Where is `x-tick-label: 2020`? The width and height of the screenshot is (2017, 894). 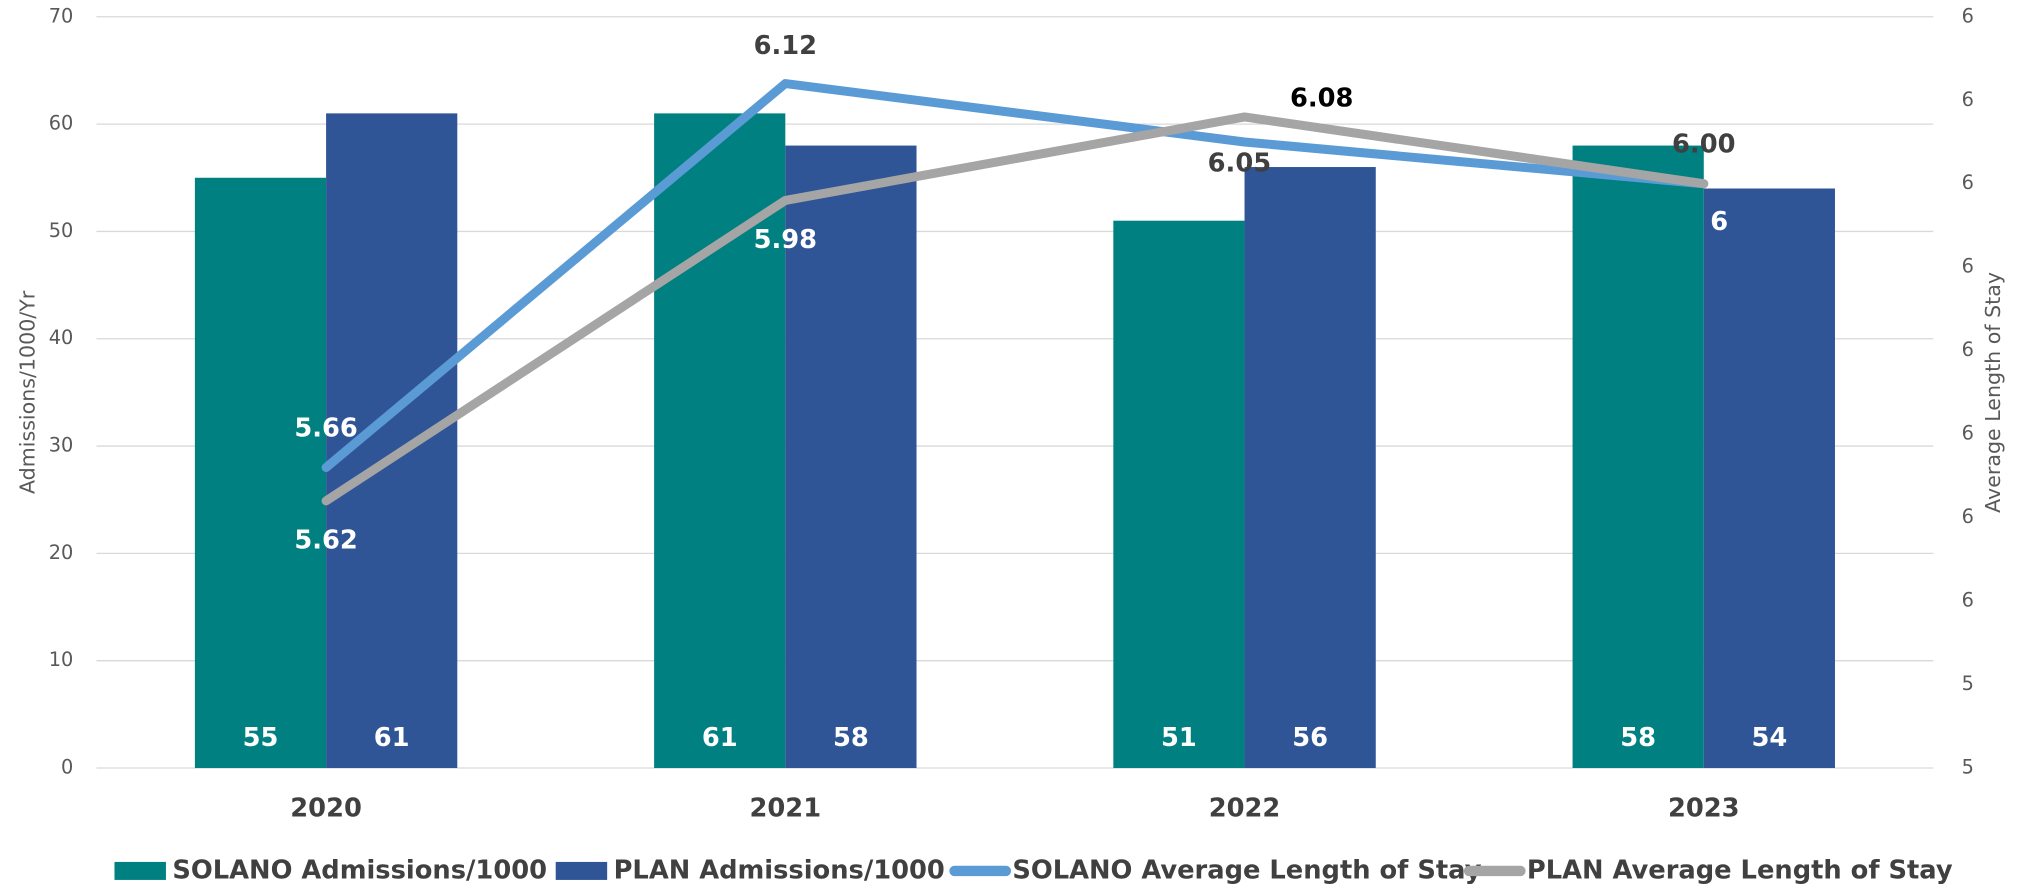
x-tick-label: 2020 is located at coordinates (326, 809).